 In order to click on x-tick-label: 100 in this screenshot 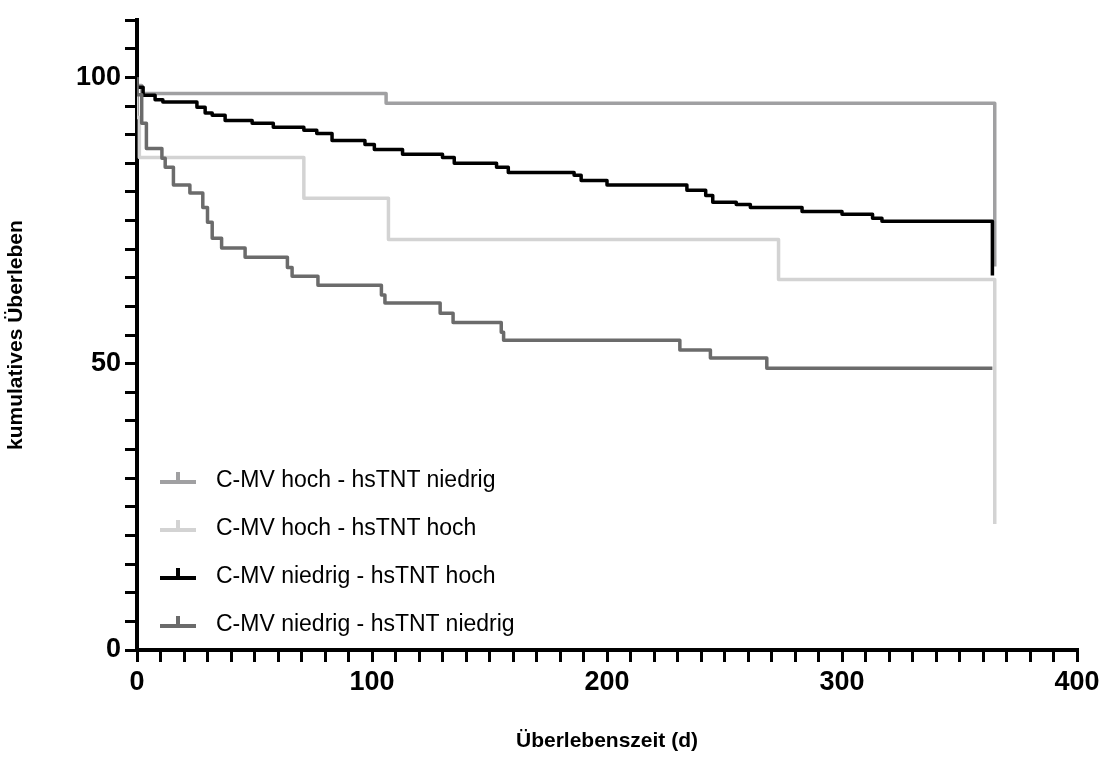, I will do `click(372, 680)`.